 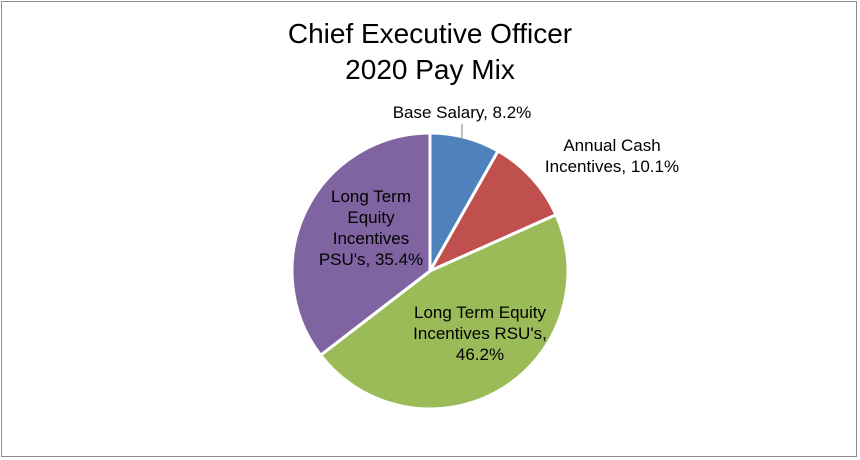 What do you see at coordinates (612, 156) in the screenshot?
I see `label-annual-cash-incentives: Annual Cash Incentives, 10.1%` at bounding box center [612, 156].